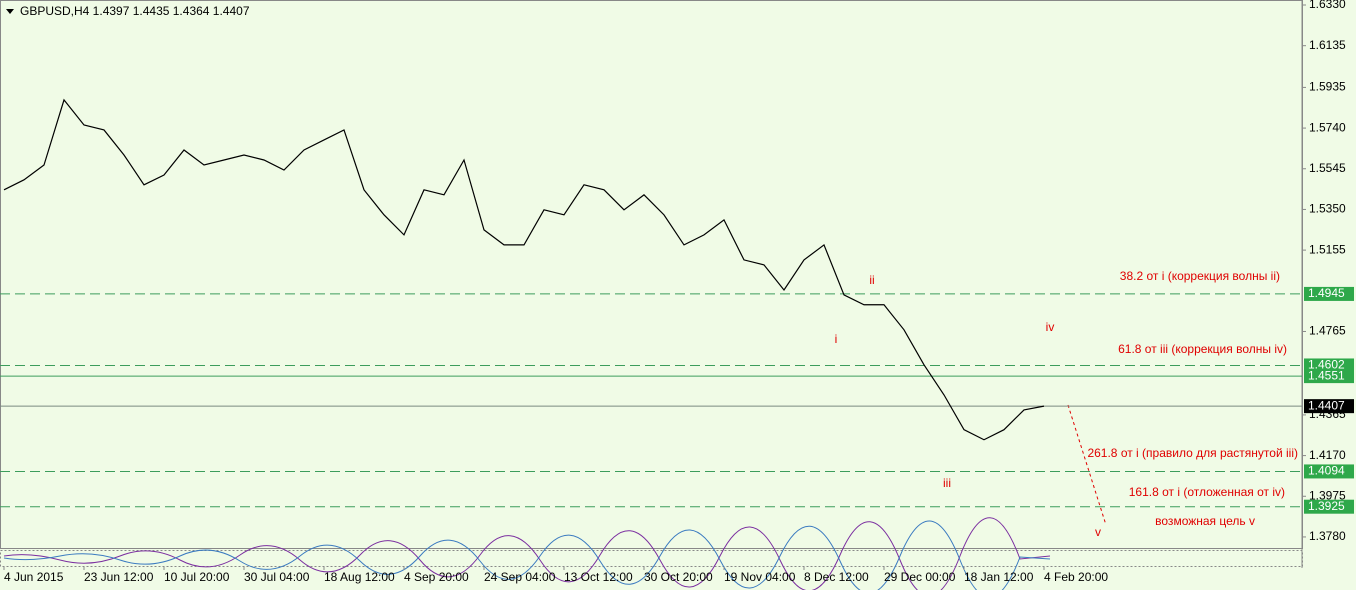 The width and height of the screenshot is (1356, 590). Describe the element at coordinates (1327, 209) in the screenshot. I see `y-tick-label: 1.5350` at that location.